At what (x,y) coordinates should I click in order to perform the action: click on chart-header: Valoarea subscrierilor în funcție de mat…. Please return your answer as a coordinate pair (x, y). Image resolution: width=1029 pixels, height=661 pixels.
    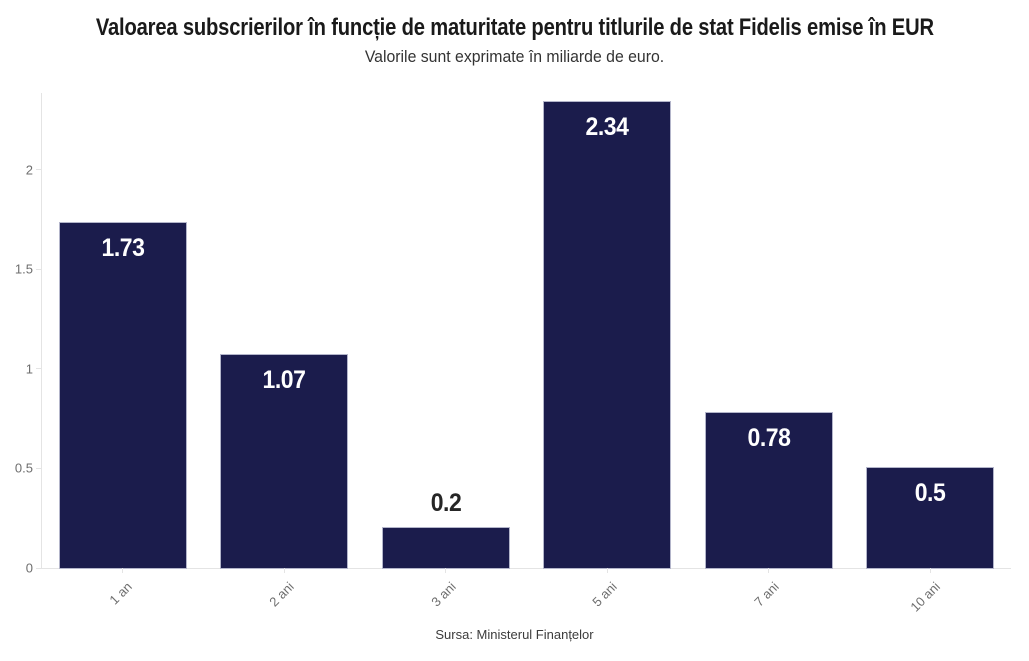
    Looking at the image, I should click on (514, 40).